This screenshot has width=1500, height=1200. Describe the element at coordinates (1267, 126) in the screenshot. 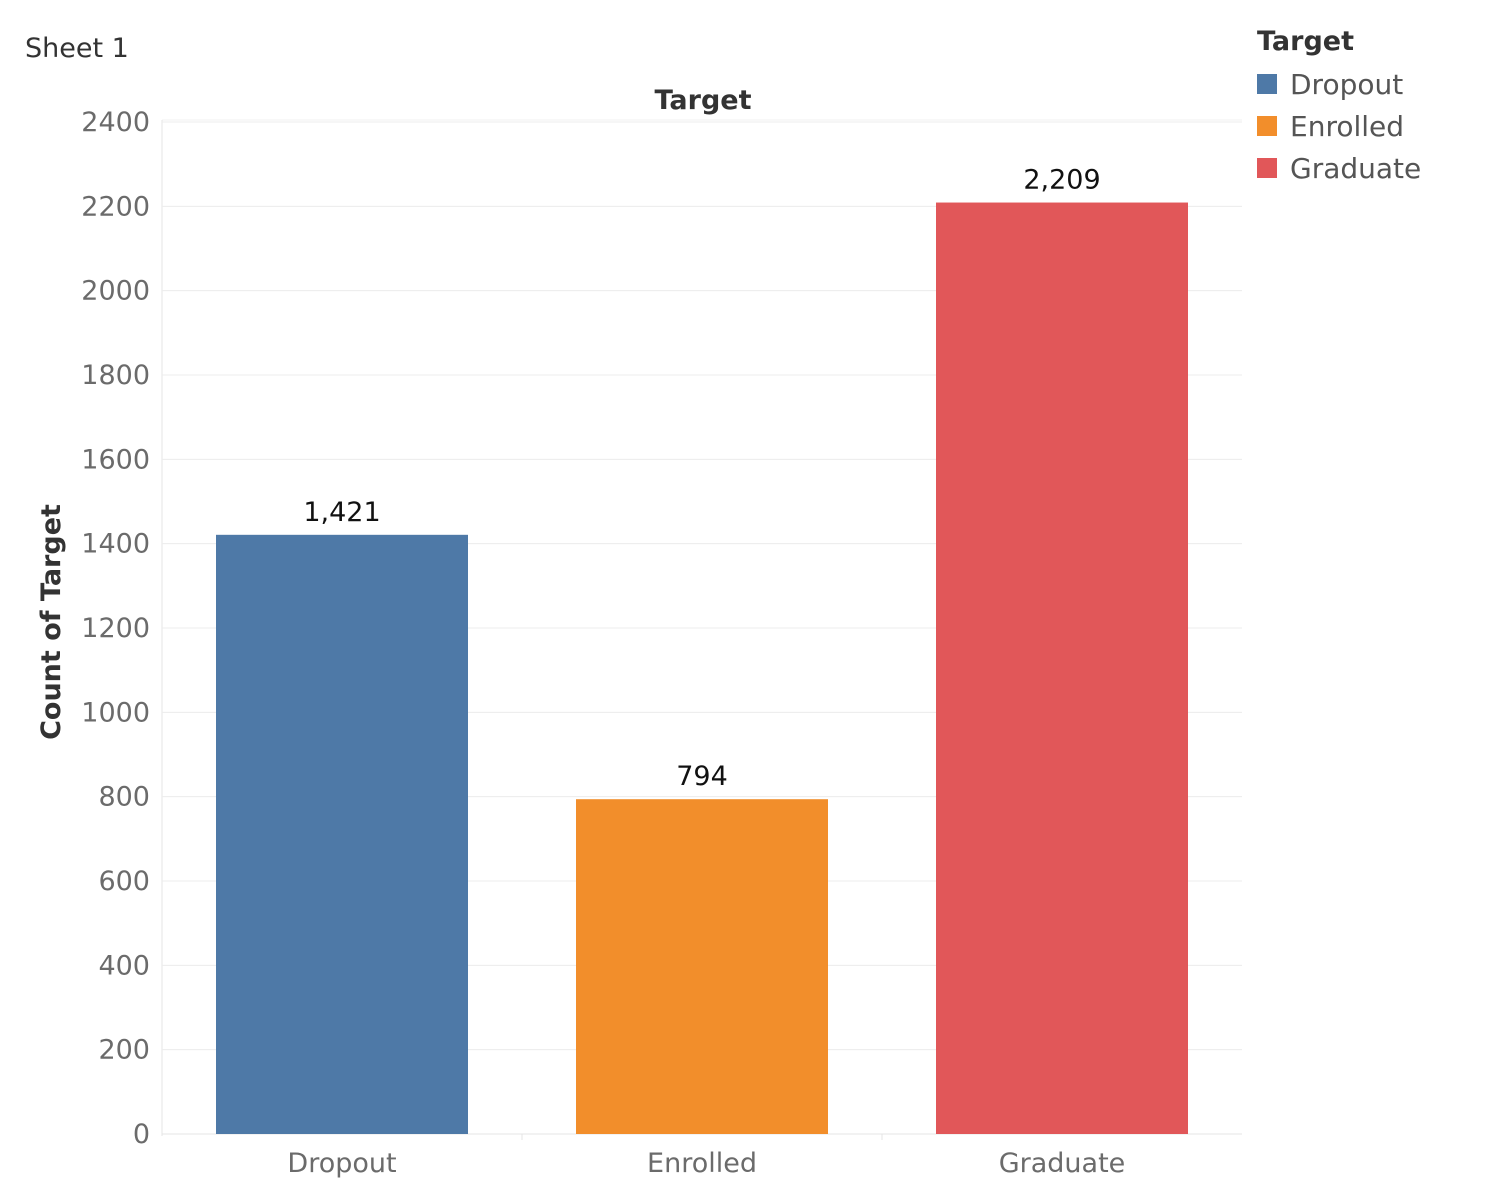

I see `legend-swatch-enrolled` at that location.